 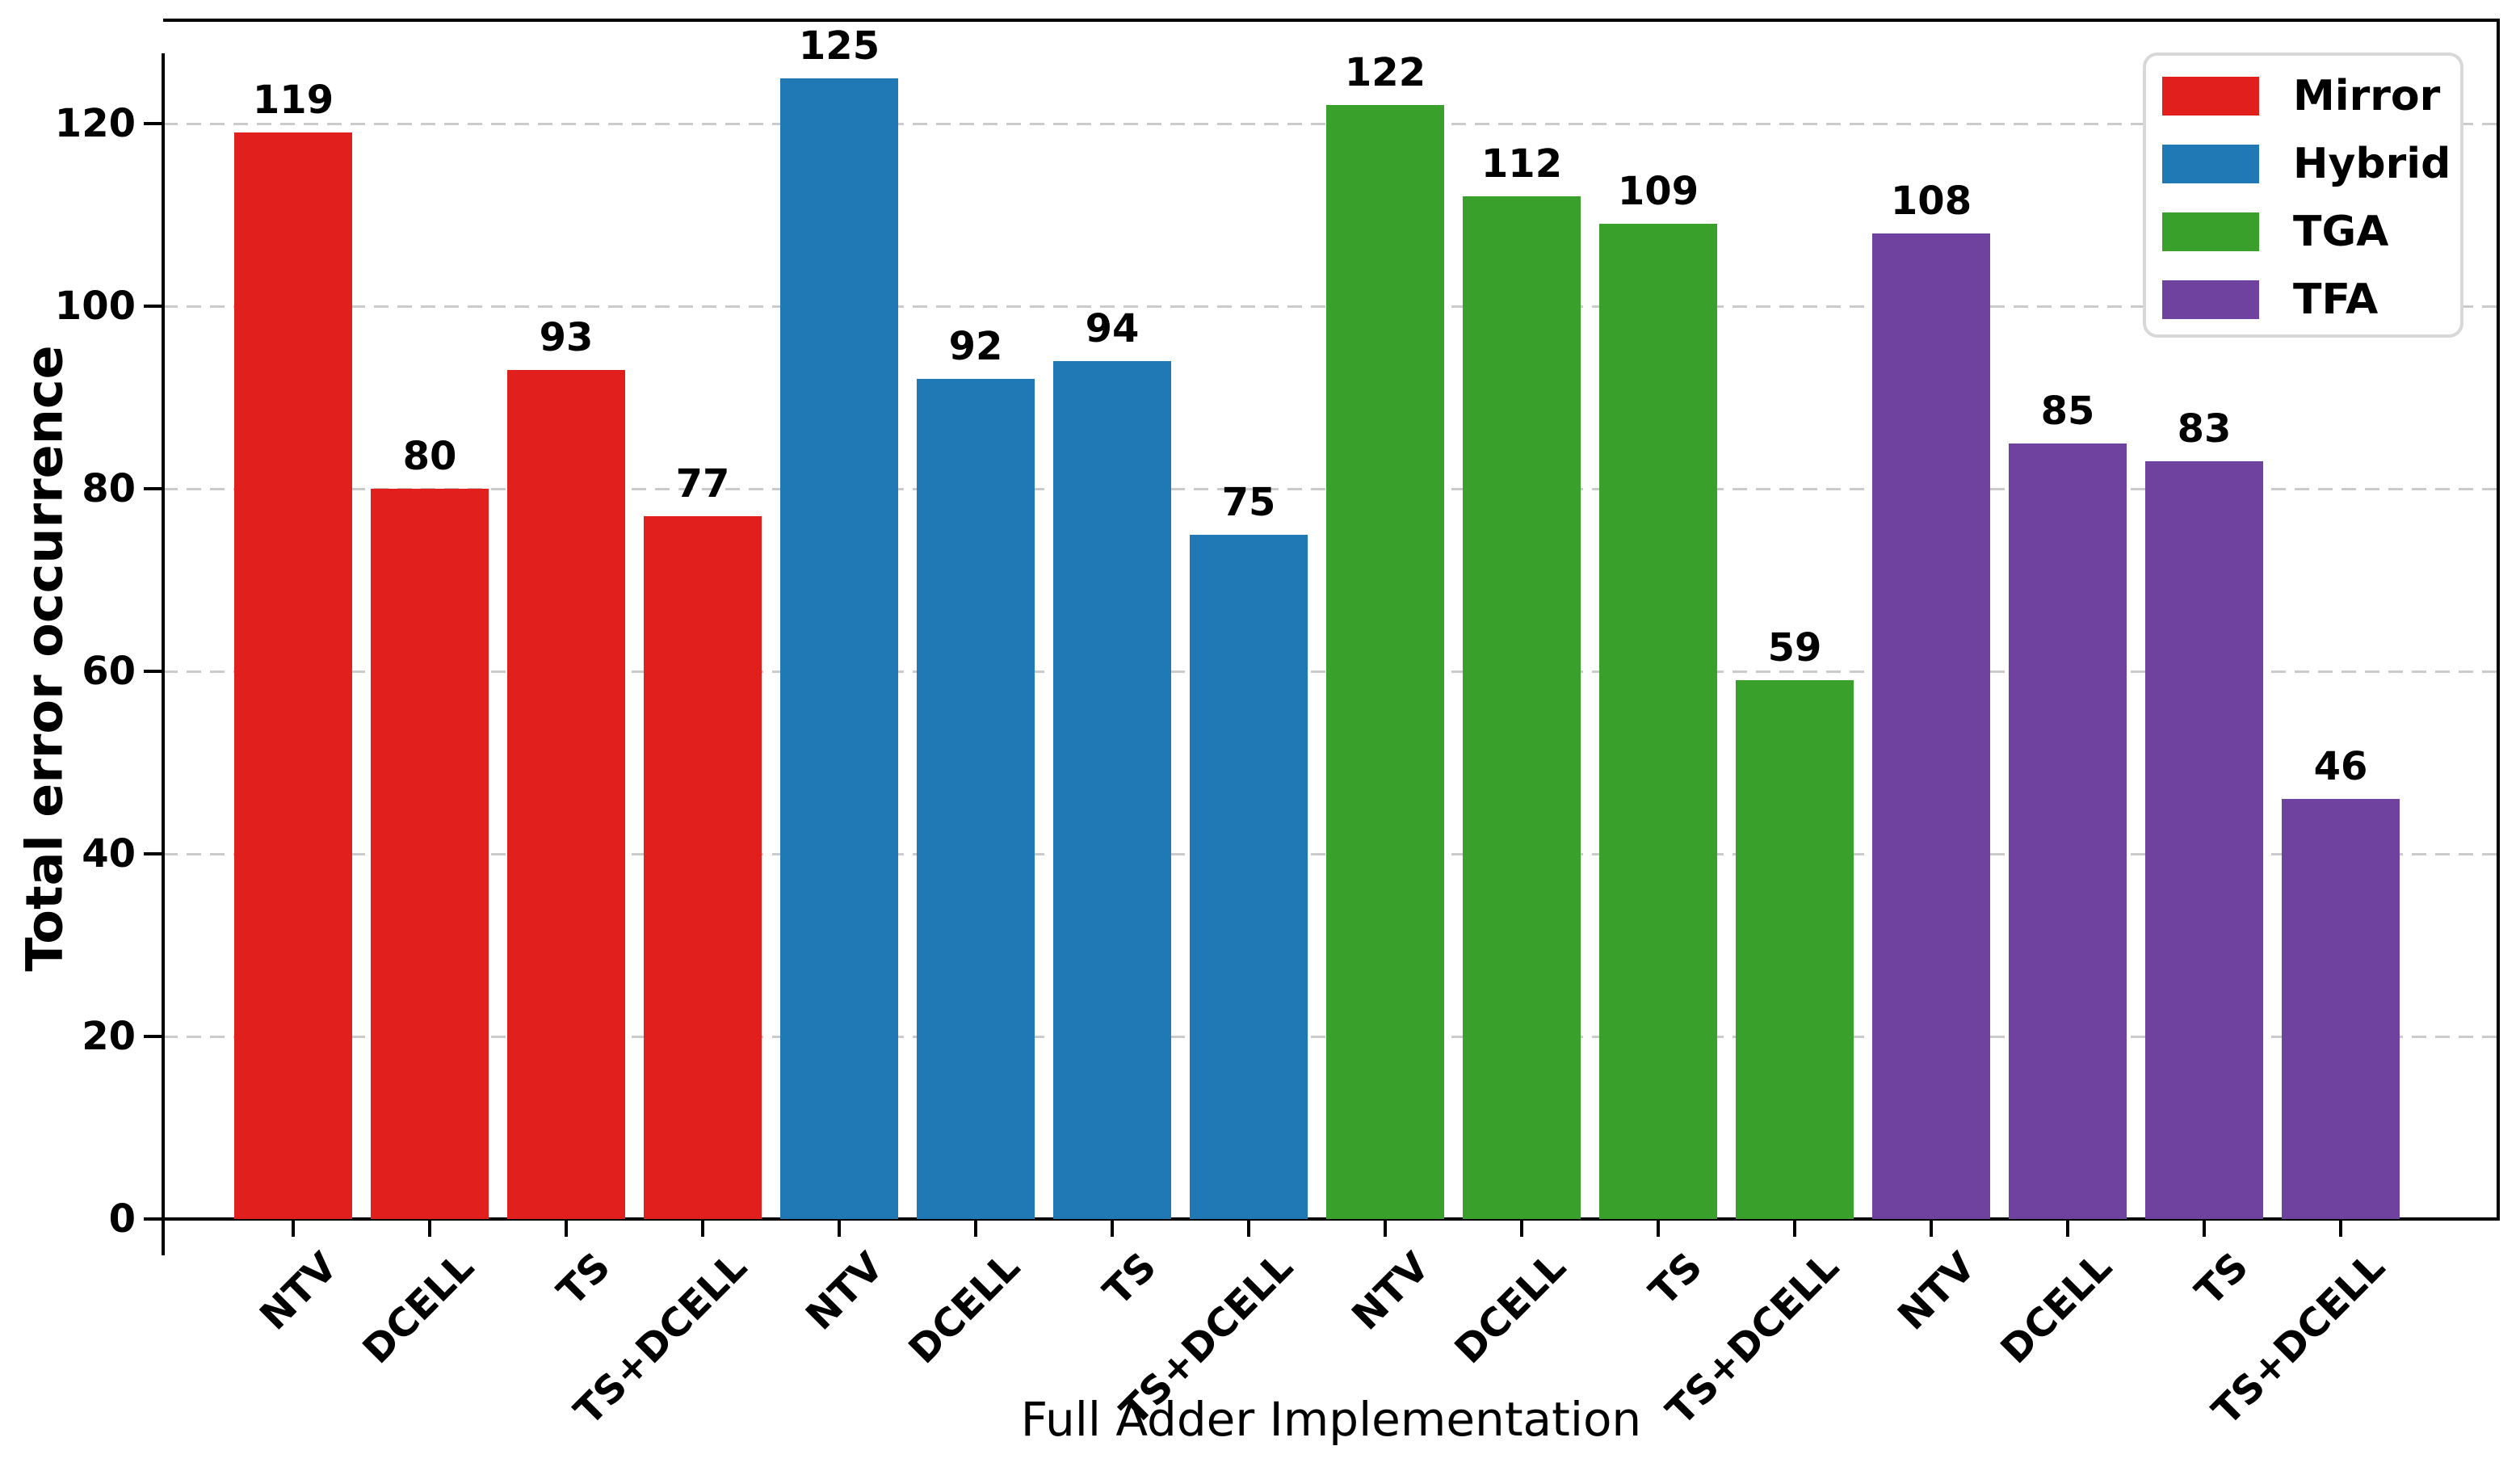 What do you see at coordinates (566, 338) in the screenshot?
I see `bar-value-label: 93` at bounding box center [566, 338].